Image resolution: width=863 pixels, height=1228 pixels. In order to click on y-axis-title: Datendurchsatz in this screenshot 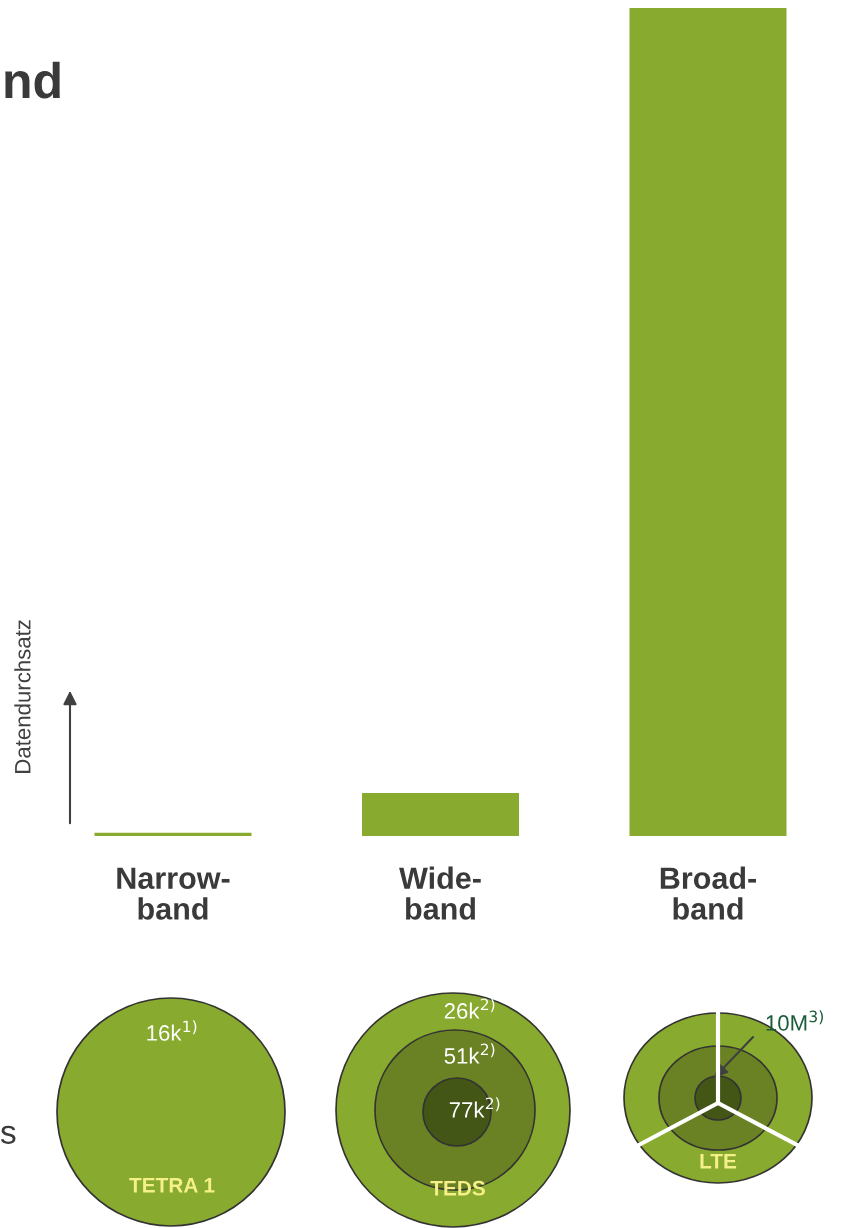, I will do `click(22, 696)`.